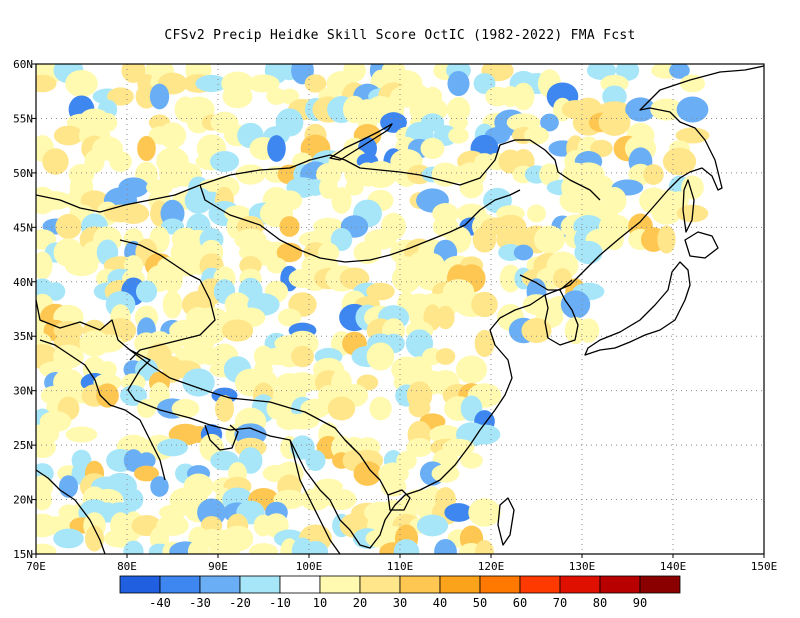  I want to click on lat-tick-label: 25N, so click(23, 445).